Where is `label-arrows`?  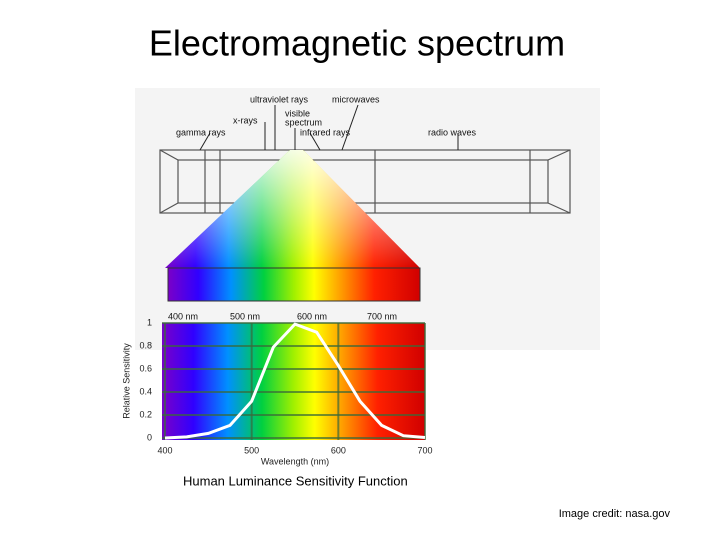 label-arrows is located at coordinates (329, 127).